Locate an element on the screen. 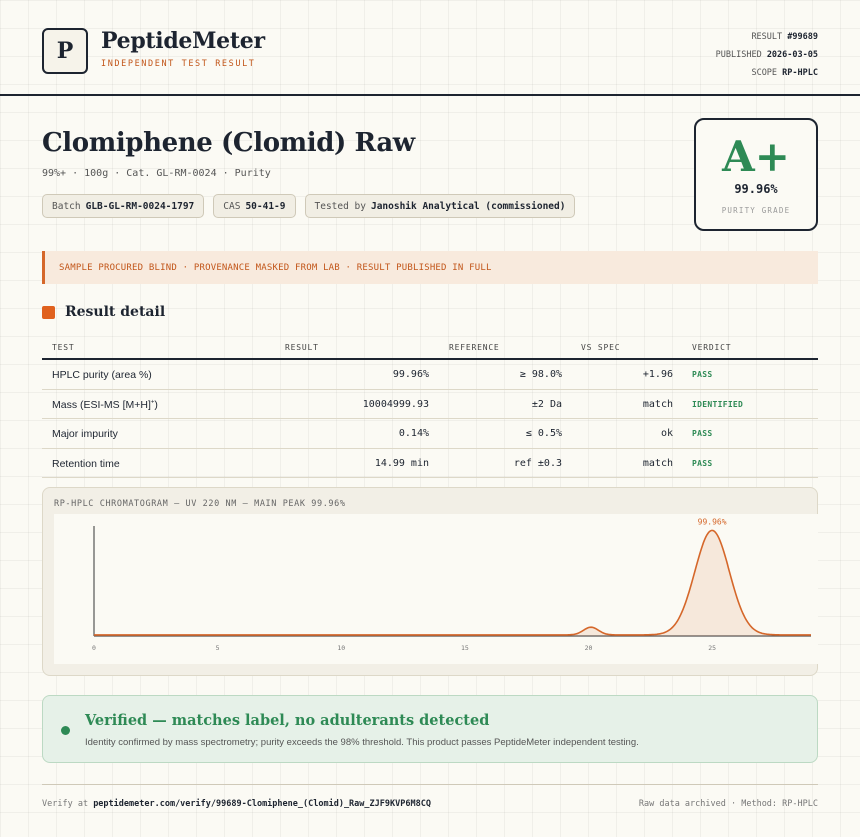 Image resolution: width=860 pixels, height=837 pixels. cell-test: Mass (ESI-MS [M+H]+) is located at coordinates (105, 404).